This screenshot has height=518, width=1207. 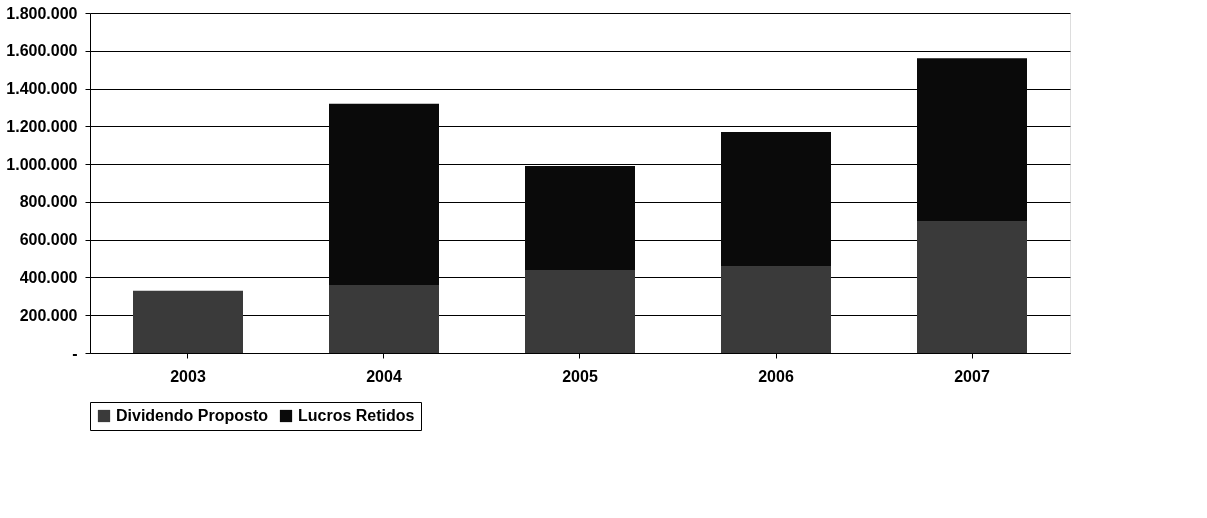 What do you see at coordinates (188, 376) in the screenshot?
I see `x-tick-label: 2003` at bounding box center [188, 376].